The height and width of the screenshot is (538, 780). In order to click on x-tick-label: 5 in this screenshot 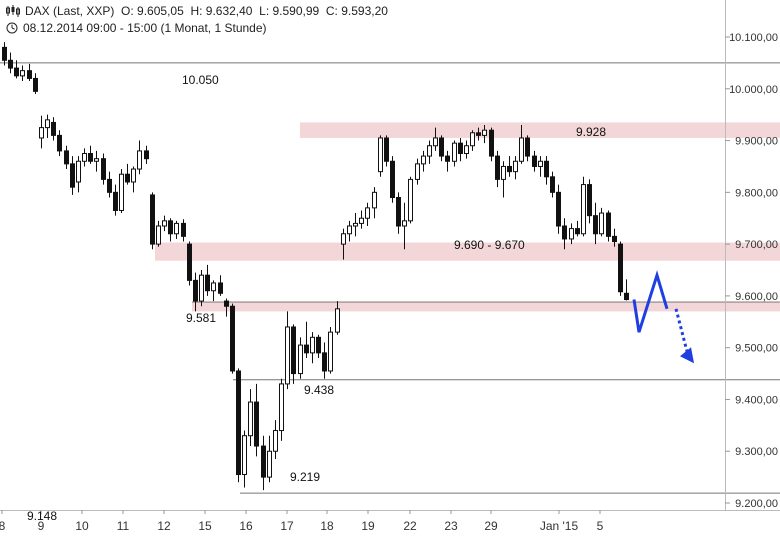, I will do `click(600, 526)`.